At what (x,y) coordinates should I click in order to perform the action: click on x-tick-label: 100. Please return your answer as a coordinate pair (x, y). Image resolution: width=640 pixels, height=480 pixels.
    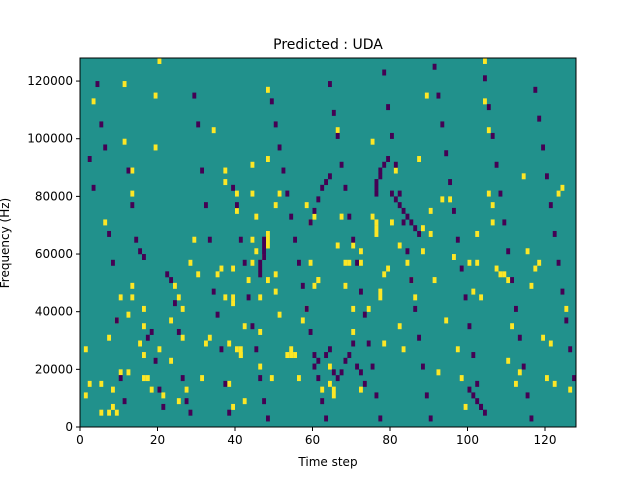
    Looking at the image, I should click on (467, 440).